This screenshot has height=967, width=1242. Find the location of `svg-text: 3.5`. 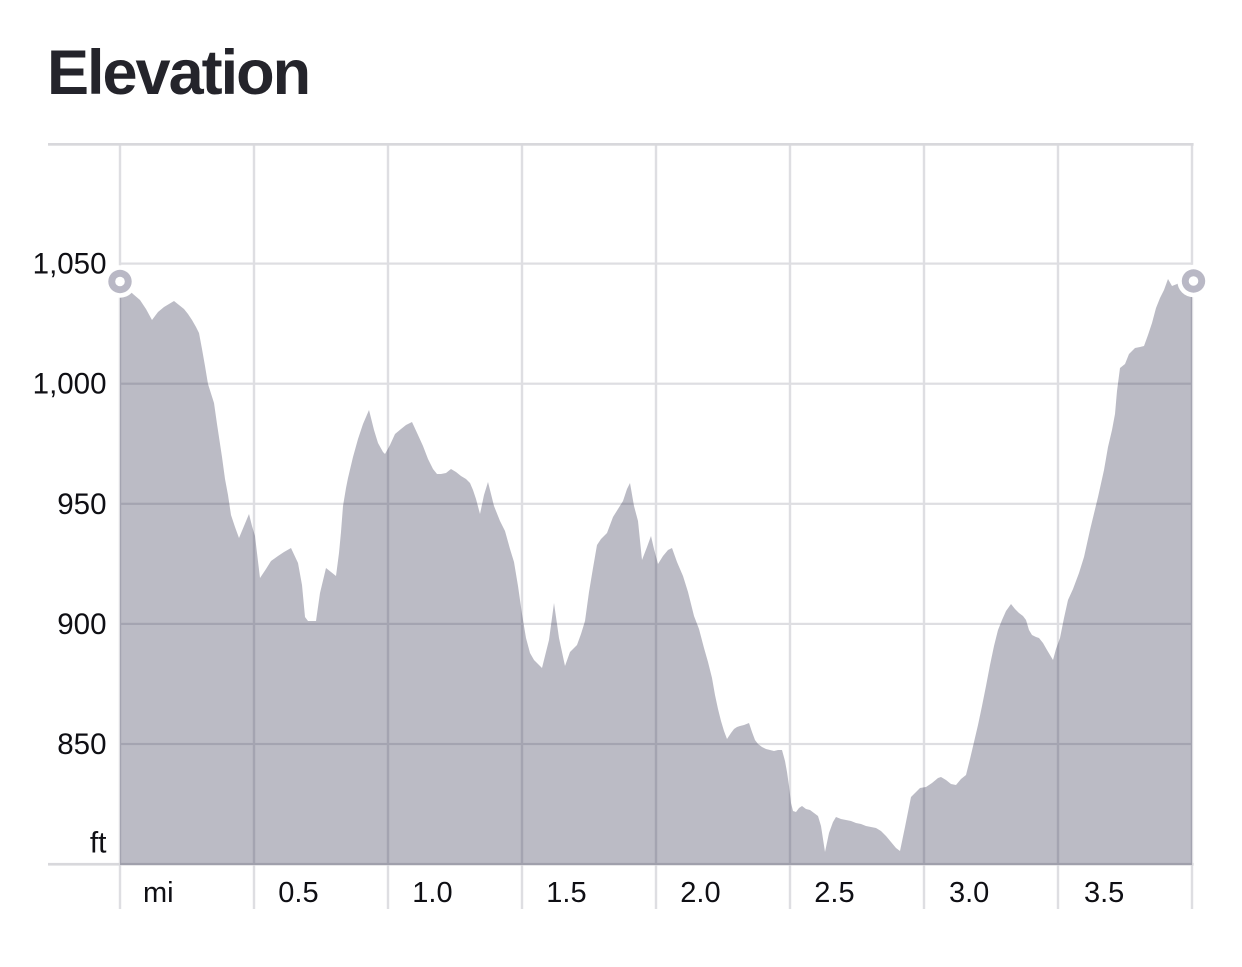

svg-text: 3.5 is located at coordinates (1104, 893).